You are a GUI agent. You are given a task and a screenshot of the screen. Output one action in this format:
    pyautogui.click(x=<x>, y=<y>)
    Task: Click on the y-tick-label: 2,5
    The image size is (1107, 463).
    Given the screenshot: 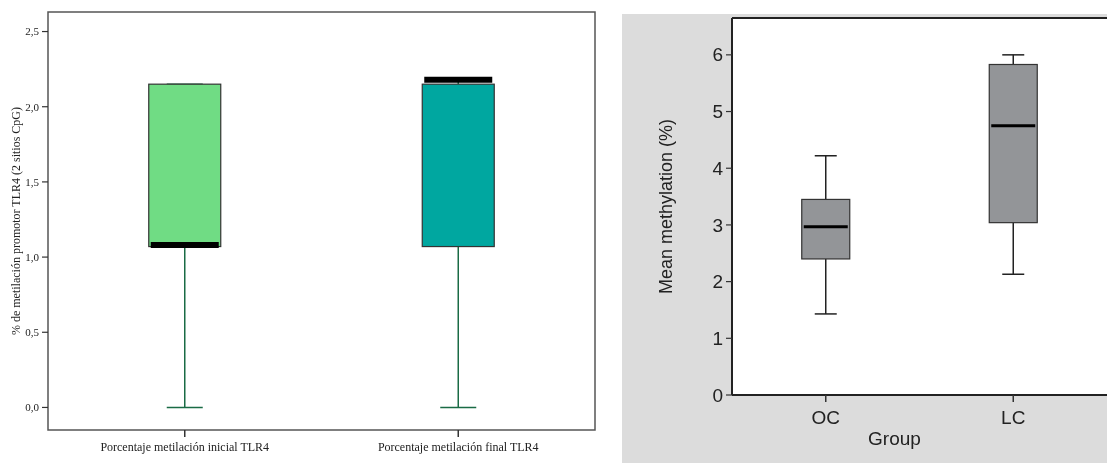 What is the action you would take?
    pyautogui.click(x=32, y=31)
    